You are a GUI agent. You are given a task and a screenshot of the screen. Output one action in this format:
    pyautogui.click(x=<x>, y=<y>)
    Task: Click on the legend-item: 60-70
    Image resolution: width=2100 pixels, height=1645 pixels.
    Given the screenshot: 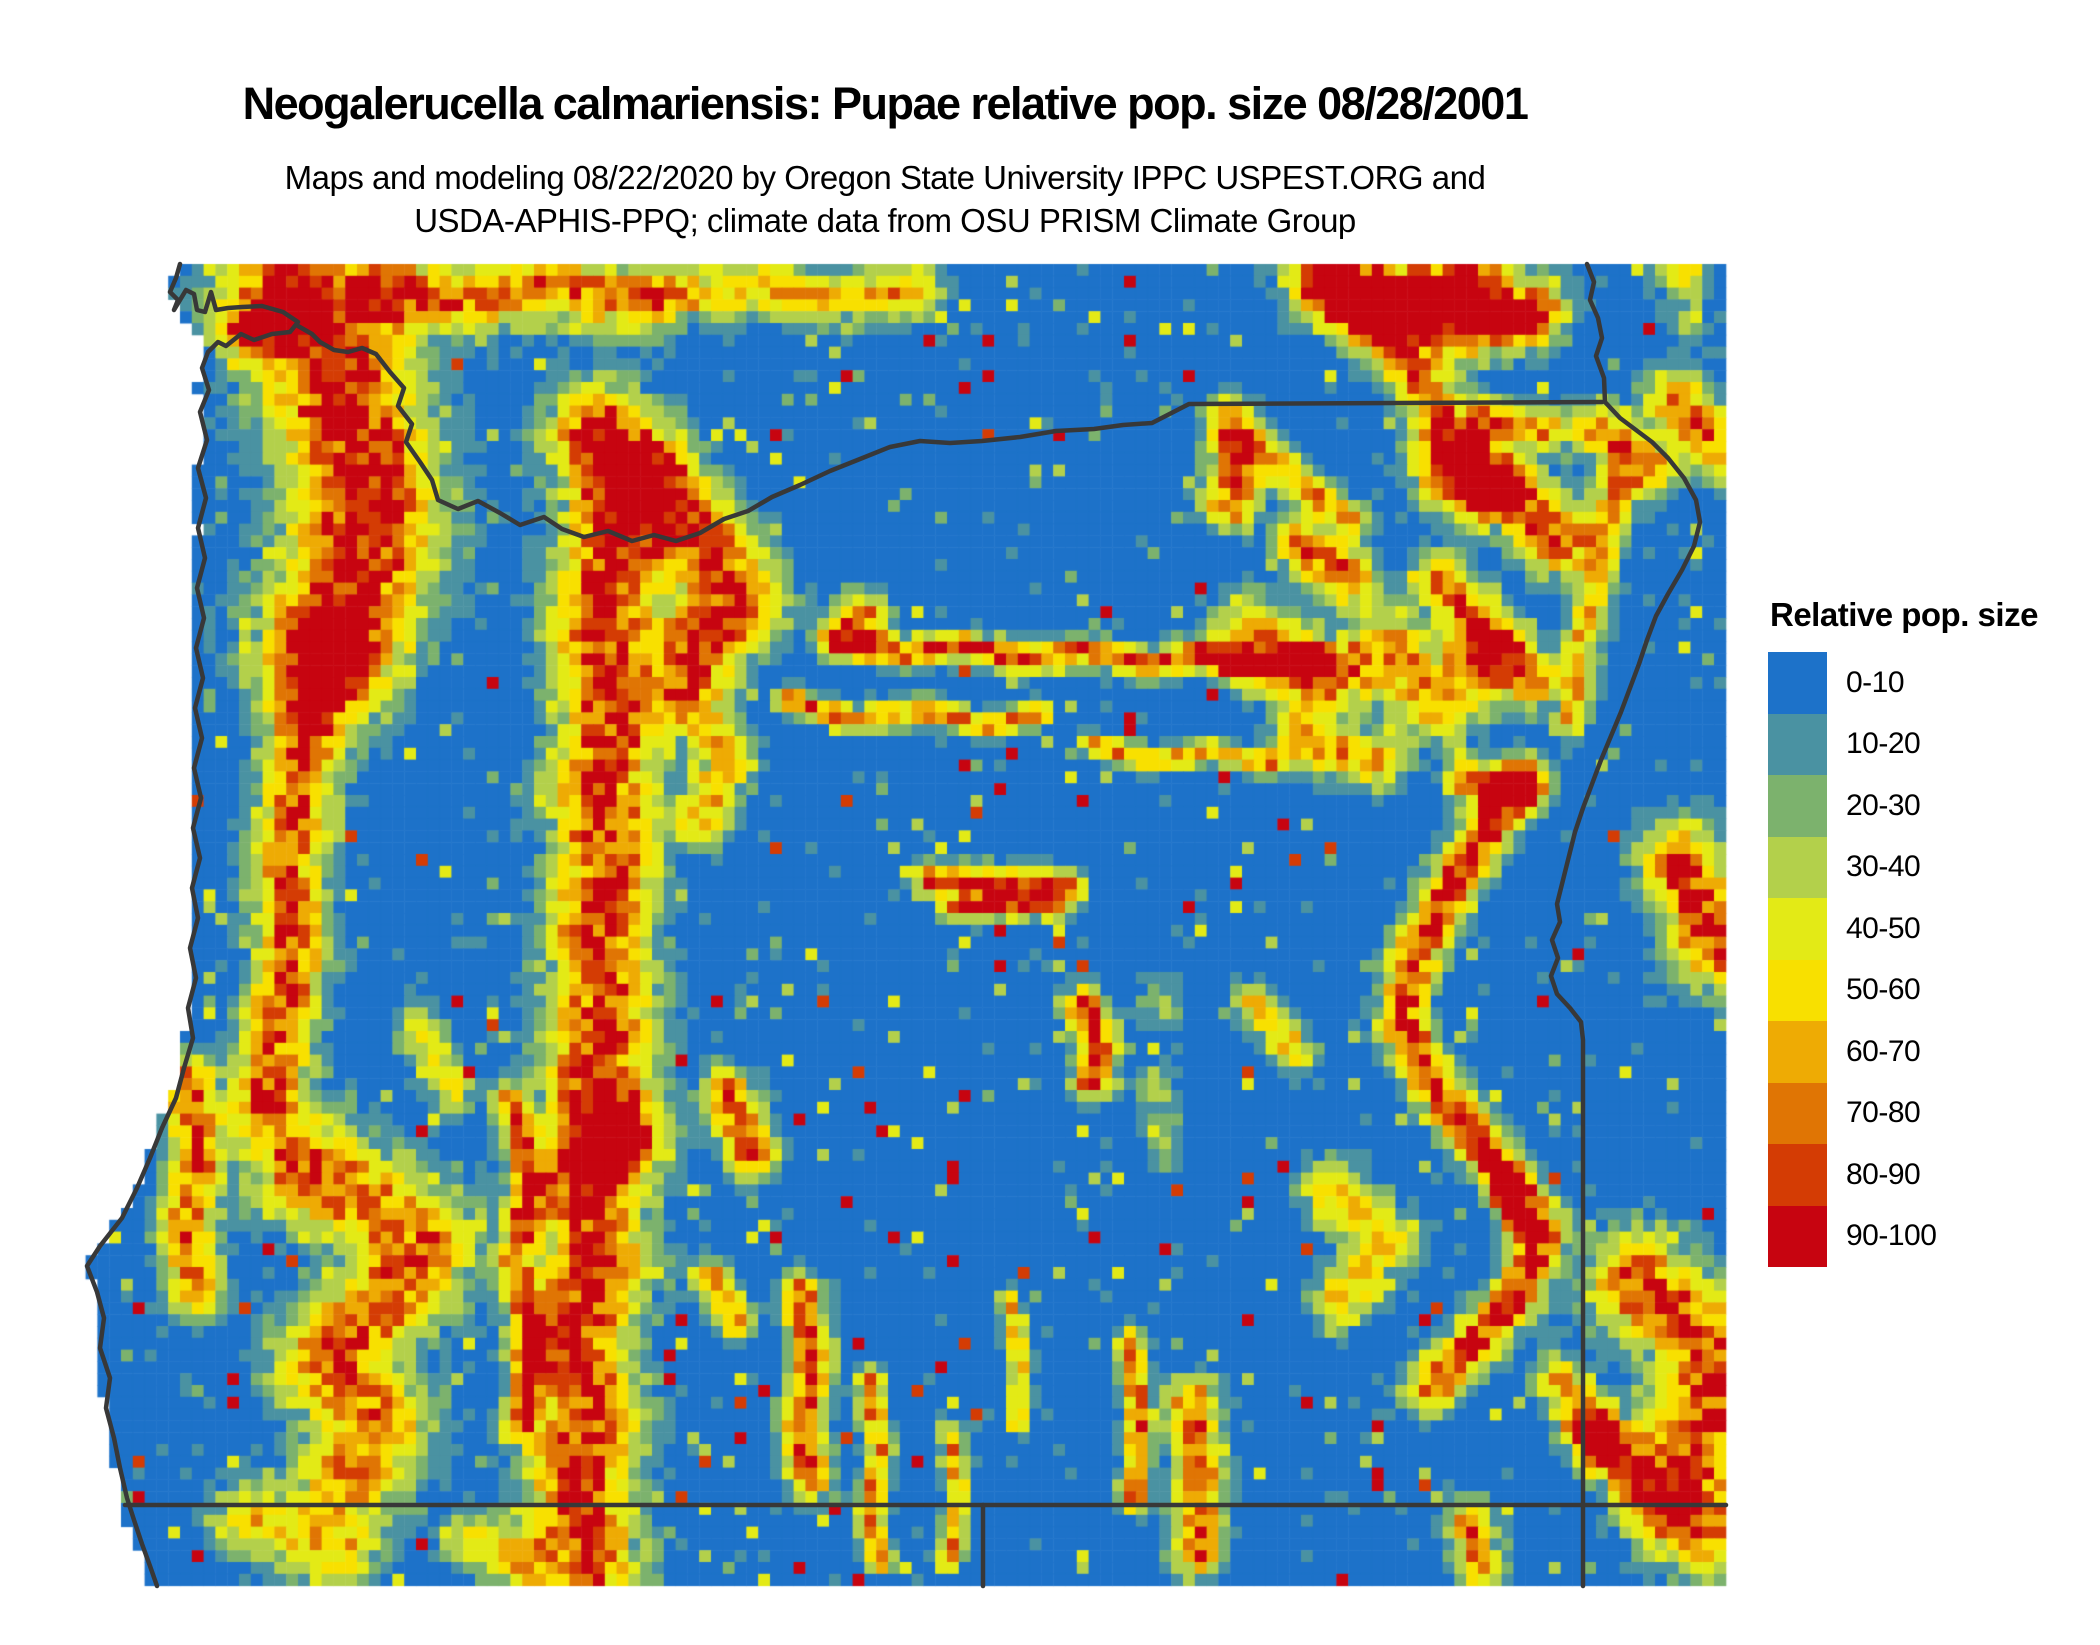 What is the action you would take?
    pyautogui.click(x=1933, y=1052)
    